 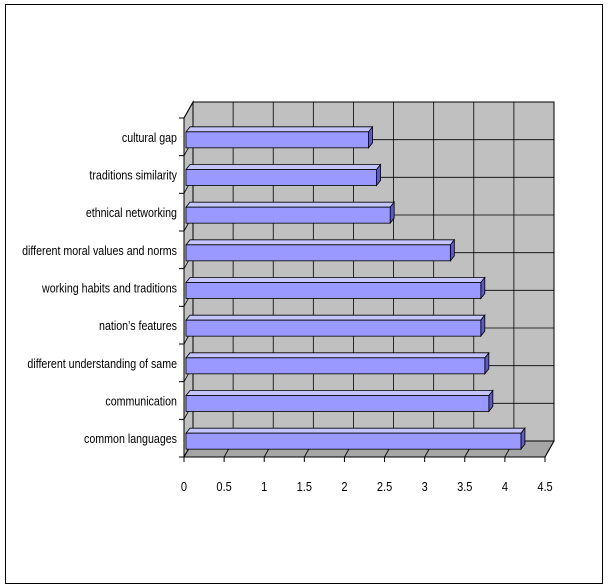 I want to click on category-label: ethnical networking, so click(x=131, y=212).